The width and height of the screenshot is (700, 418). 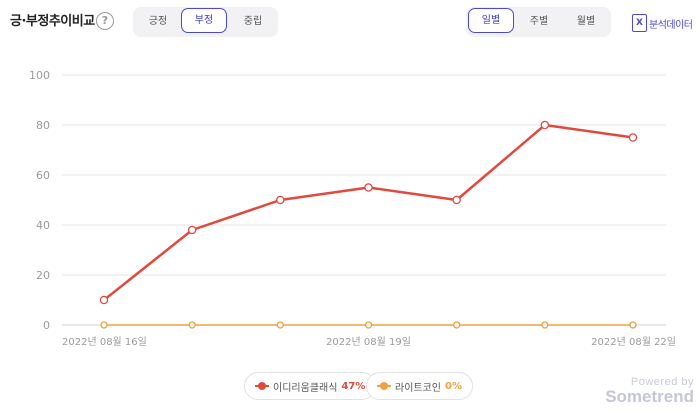 I want to click on powered-by-text: Powered by, so click(x=662, y=382).